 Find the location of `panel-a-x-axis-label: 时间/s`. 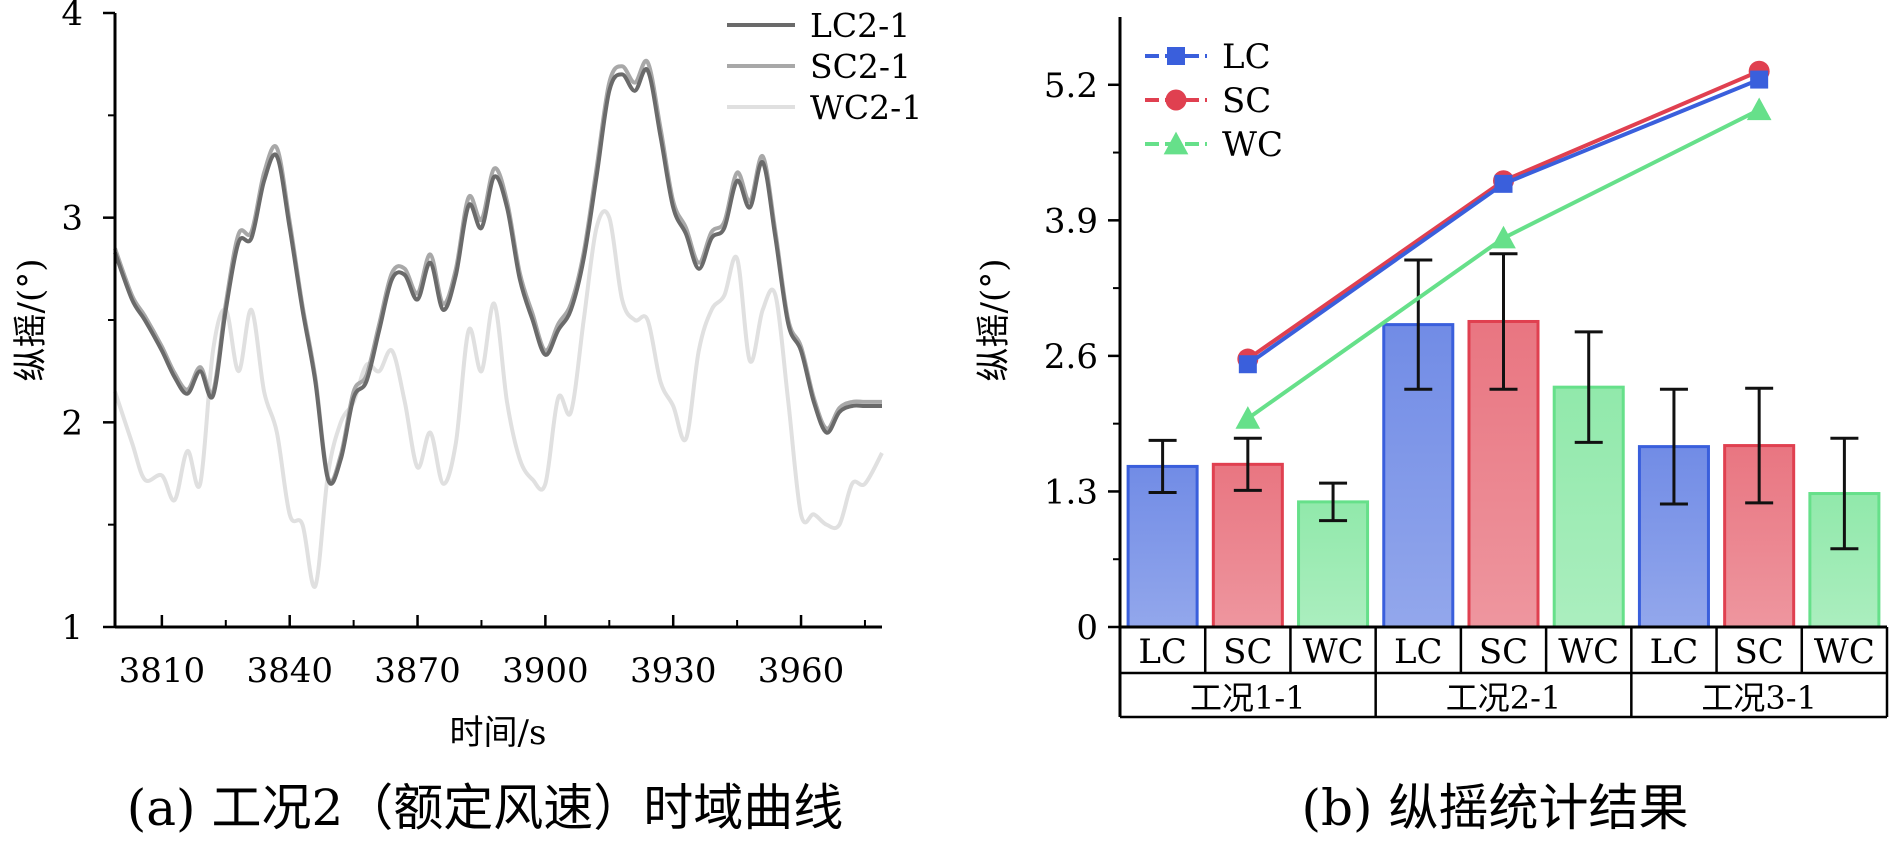

panel-a-x-axis-label: 时间/s is located at coordinates (498, 733).